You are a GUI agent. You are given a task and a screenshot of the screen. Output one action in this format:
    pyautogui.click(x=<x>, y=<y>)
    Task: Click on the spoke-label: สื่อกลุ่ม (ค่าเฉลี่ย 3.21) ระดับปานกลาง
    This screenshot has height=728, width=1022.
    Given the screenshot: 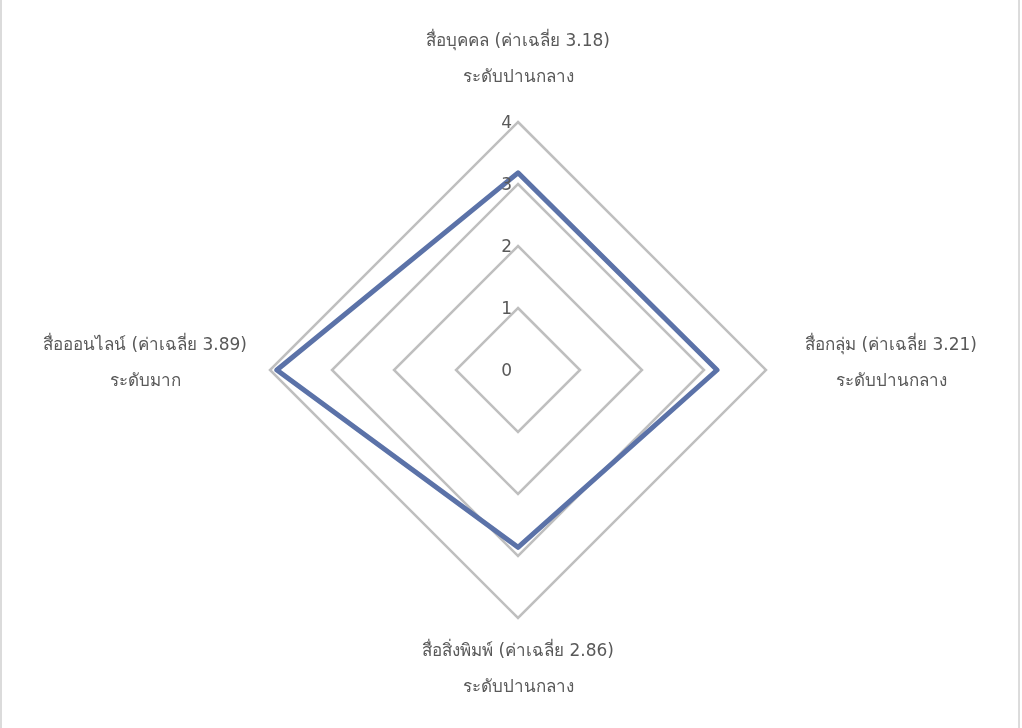 What is the action you would take?
    pyautogui.click(x=891, y=361)
    